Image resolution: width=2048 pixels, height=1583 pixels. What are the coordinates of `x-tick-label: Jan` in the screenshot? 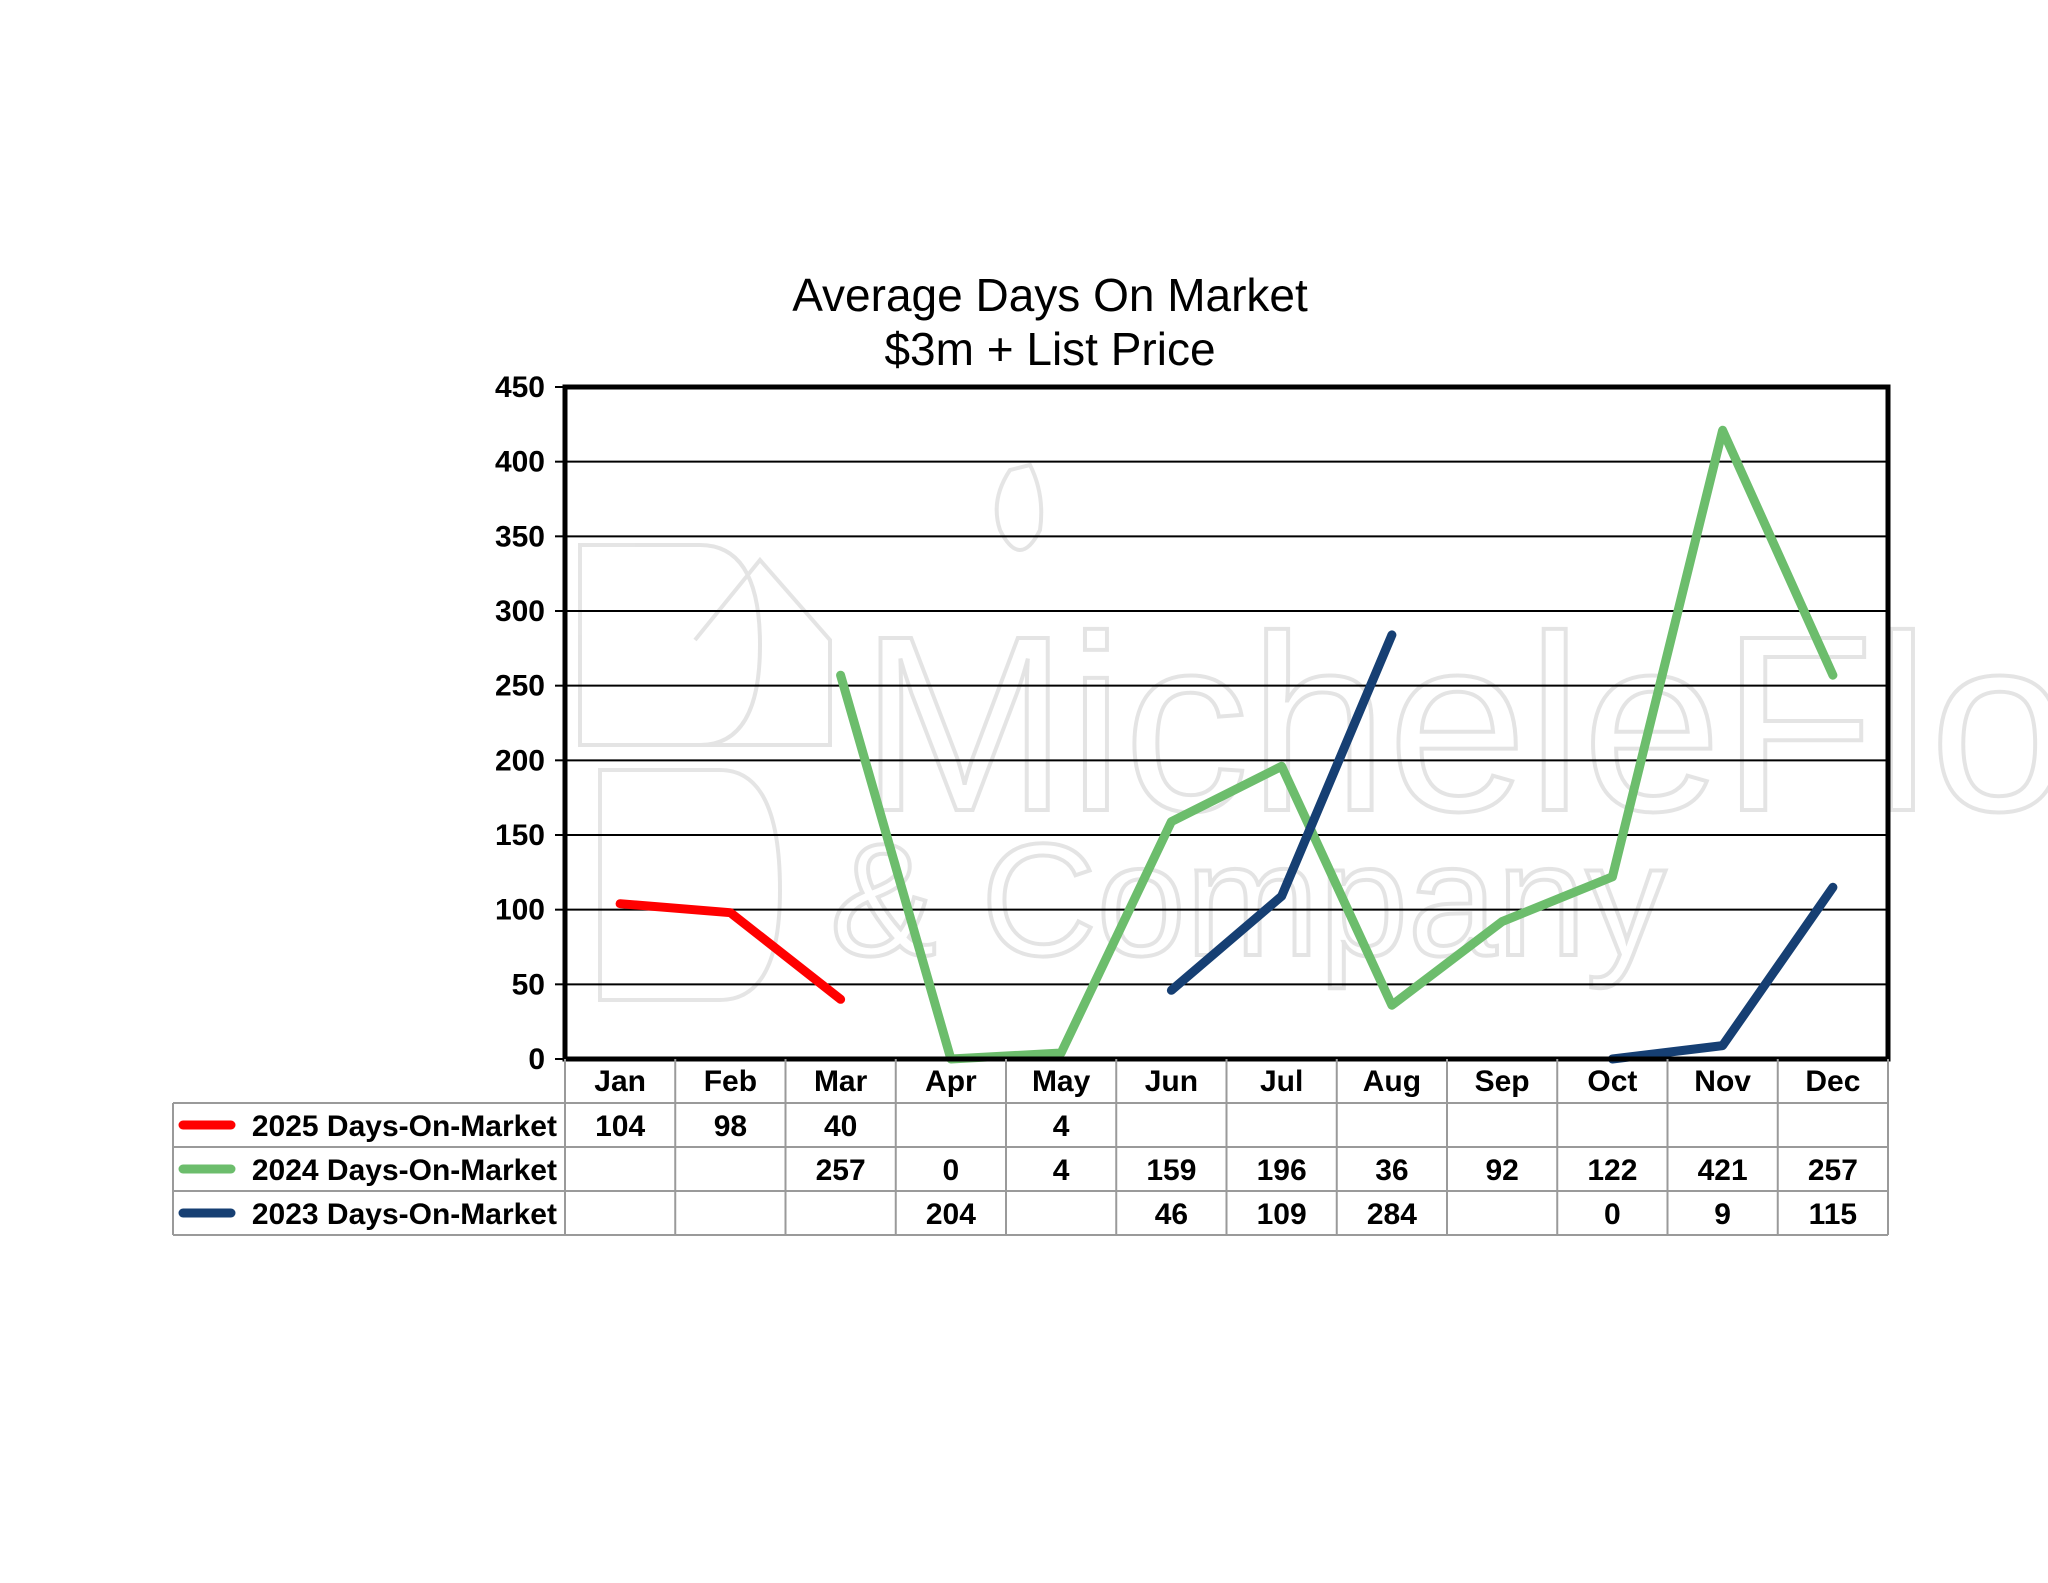 It's located at (620, 1081).